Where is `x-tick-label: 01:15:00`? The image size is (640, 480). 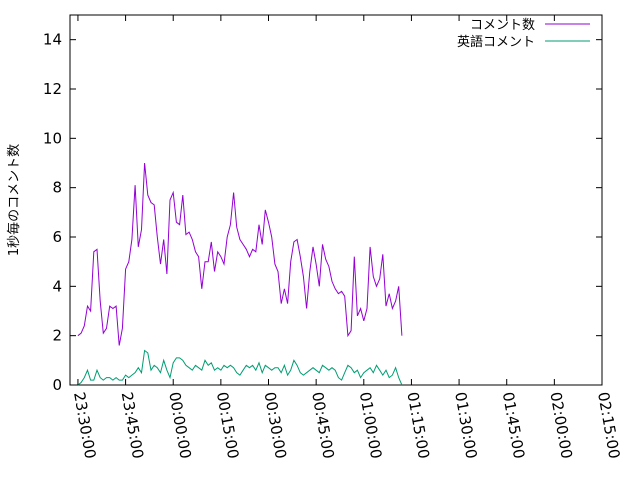
x-tick-label: 01:15:00 is located at coordinates (417, 425).